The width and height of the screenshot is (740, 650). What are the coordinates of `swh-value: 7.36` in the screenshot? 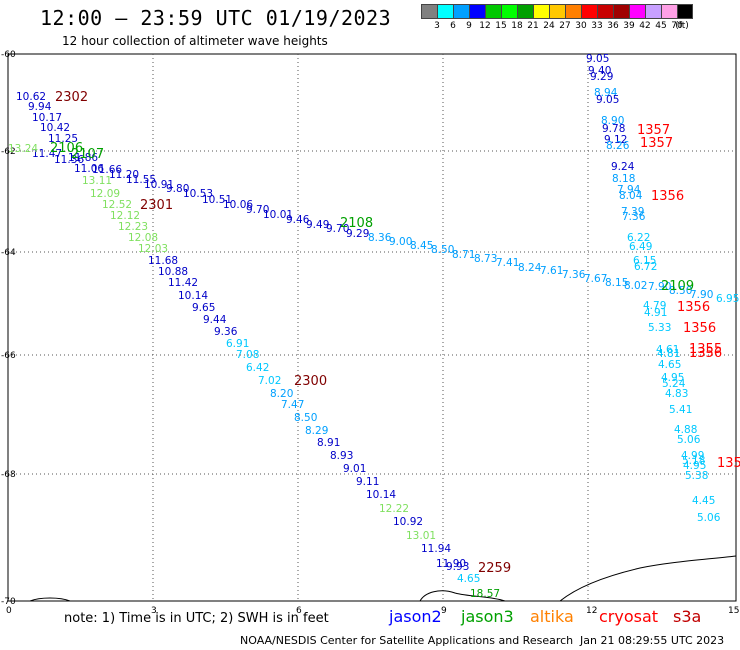 It's located at (634, 217).